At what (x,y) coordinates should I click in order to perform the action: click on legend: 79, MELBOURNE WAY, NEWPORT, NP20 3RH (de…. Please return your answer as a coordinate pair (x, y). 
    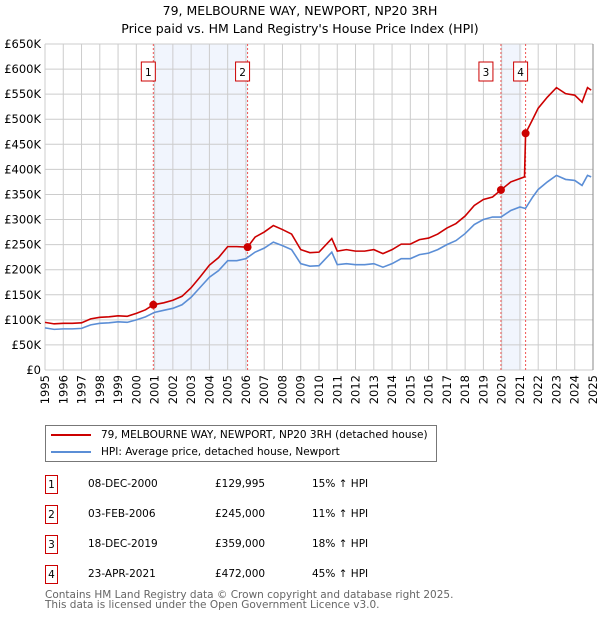
    Looking at the image, I should click on (241, 443).